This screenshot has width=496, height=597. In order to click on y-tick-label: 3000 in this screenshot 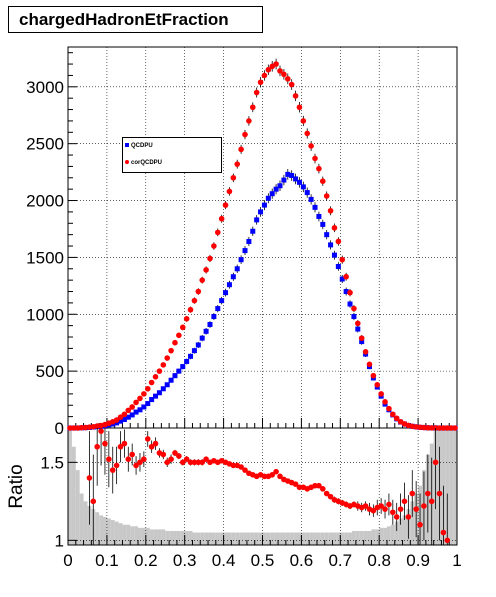, I will do `click(45, 87)`.